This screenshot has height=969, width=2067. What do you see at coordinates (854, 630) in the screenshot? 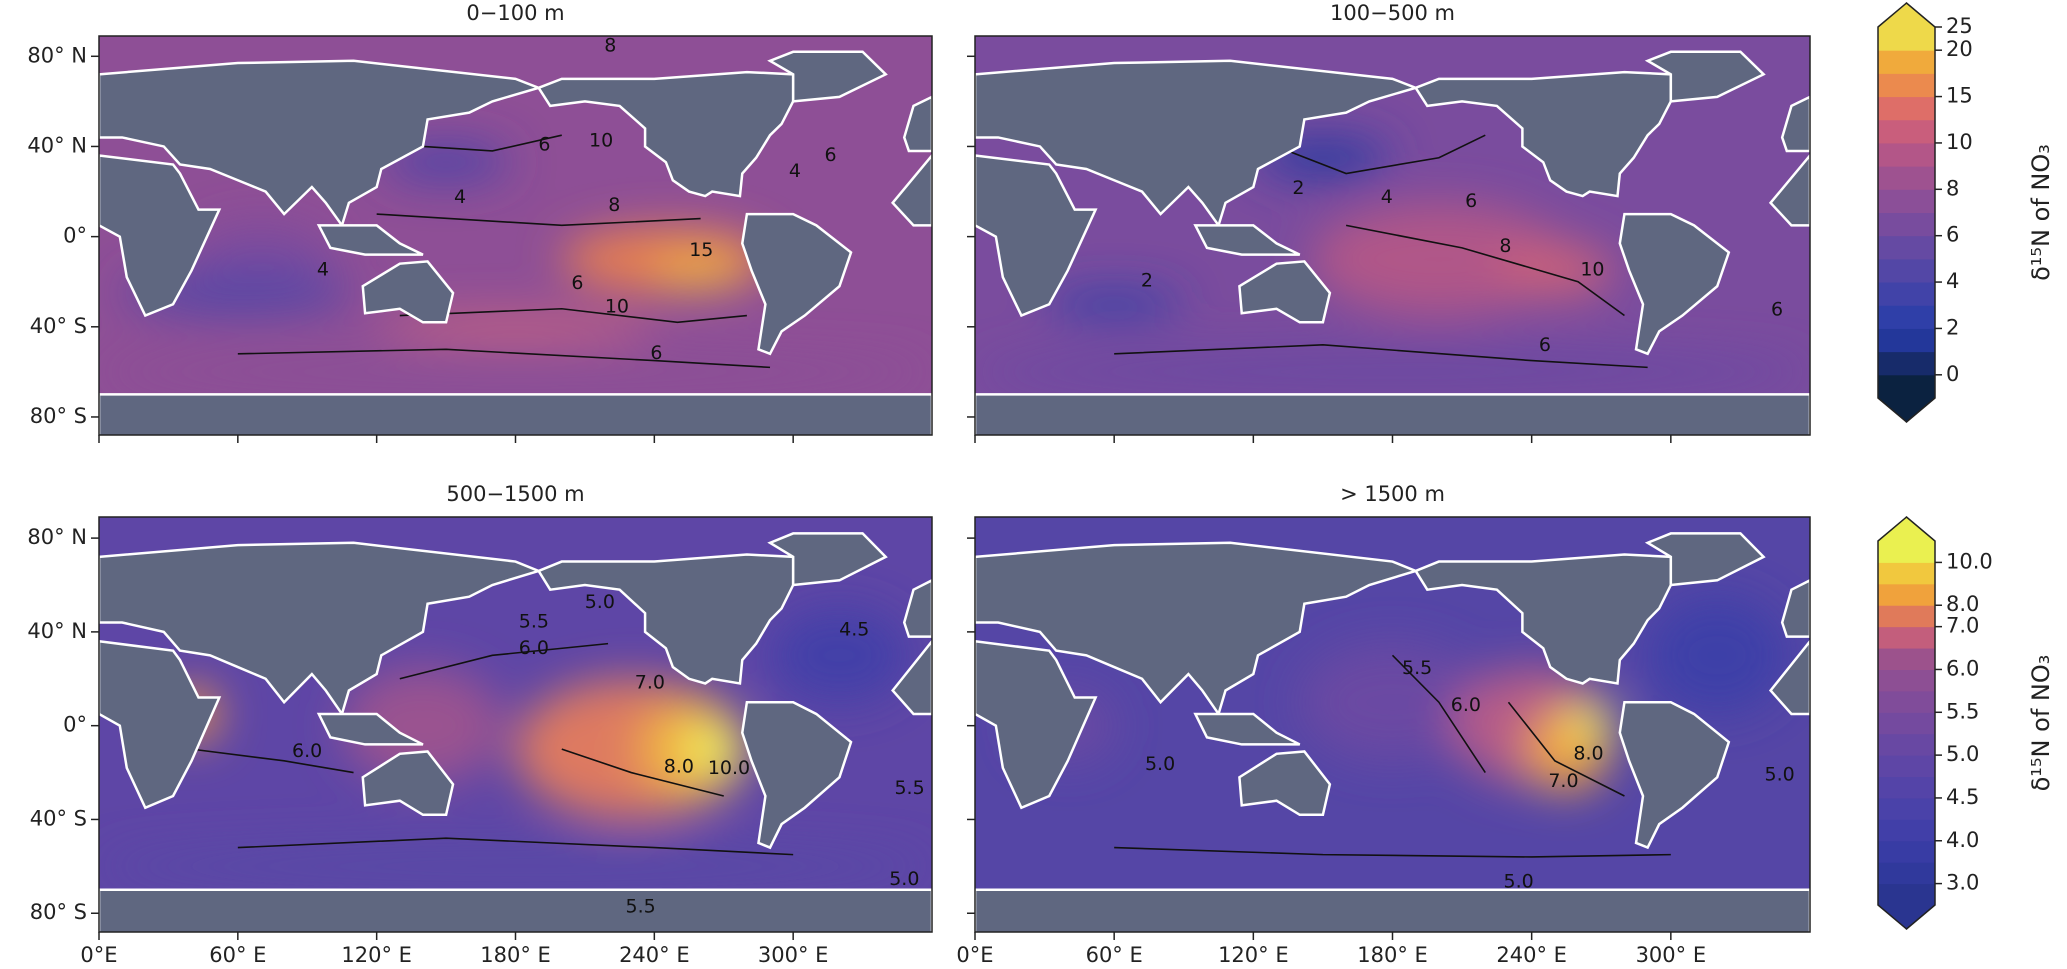
I see `contour-label: 4.5` at bounding box center [854, 630].